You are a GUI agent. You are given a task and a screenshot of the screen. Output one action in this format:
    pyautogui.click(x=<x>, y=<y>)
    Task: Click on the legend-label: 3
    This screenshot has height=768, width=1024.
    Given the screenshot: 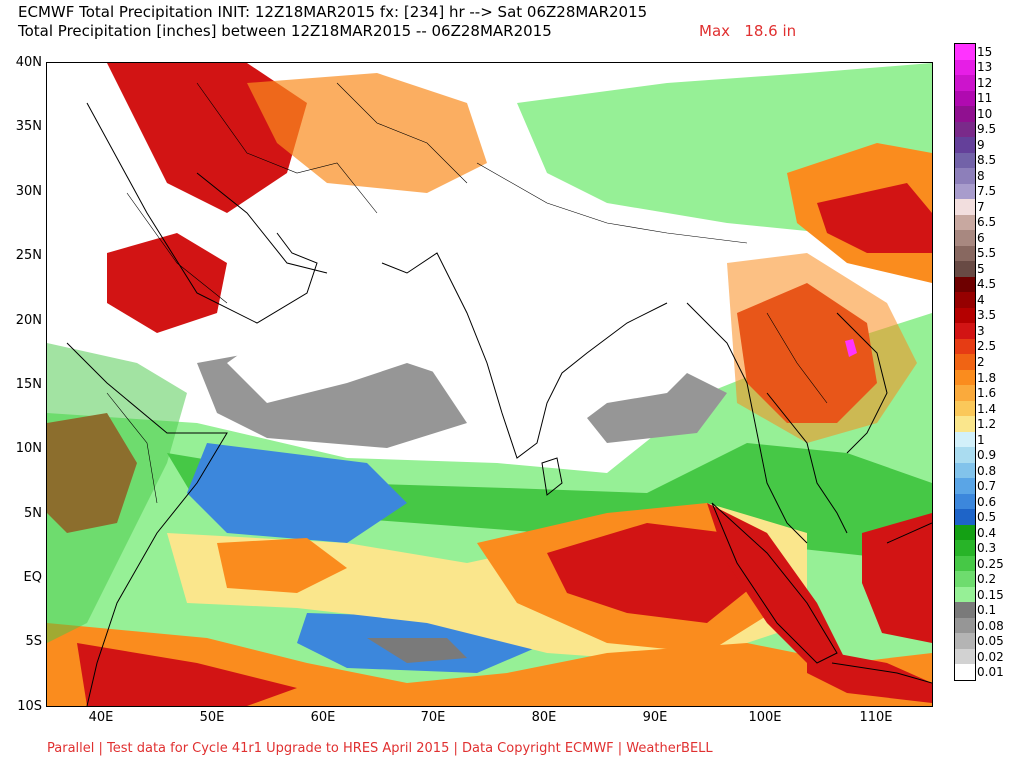 What is the action you would take?
    pyautogui.click(x=981, y=330)
    